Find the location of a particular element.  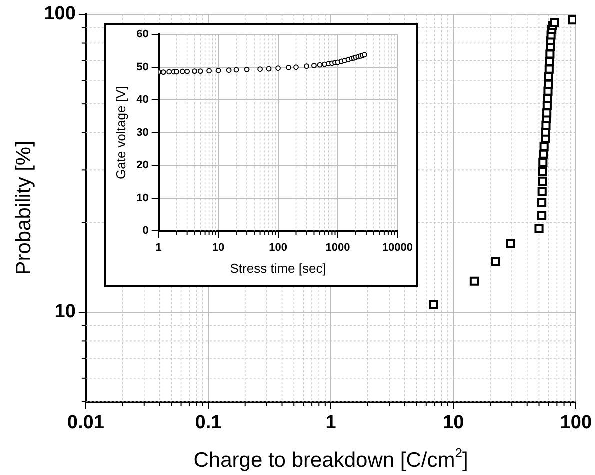

y-axis-title: Gate voltage [V] is located at coordinates (120, 133).